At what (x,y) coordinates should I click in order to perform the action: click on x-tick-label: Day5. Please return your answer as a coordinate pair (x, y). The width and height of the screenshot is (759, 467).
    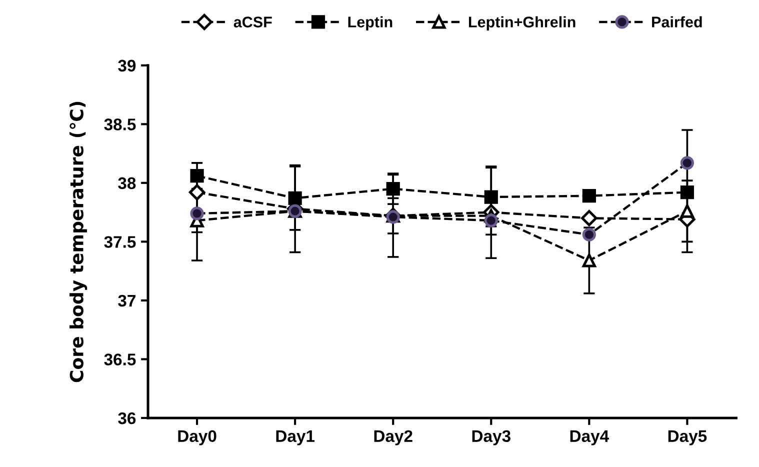
    Looking at the image, I should click on (687, 438).